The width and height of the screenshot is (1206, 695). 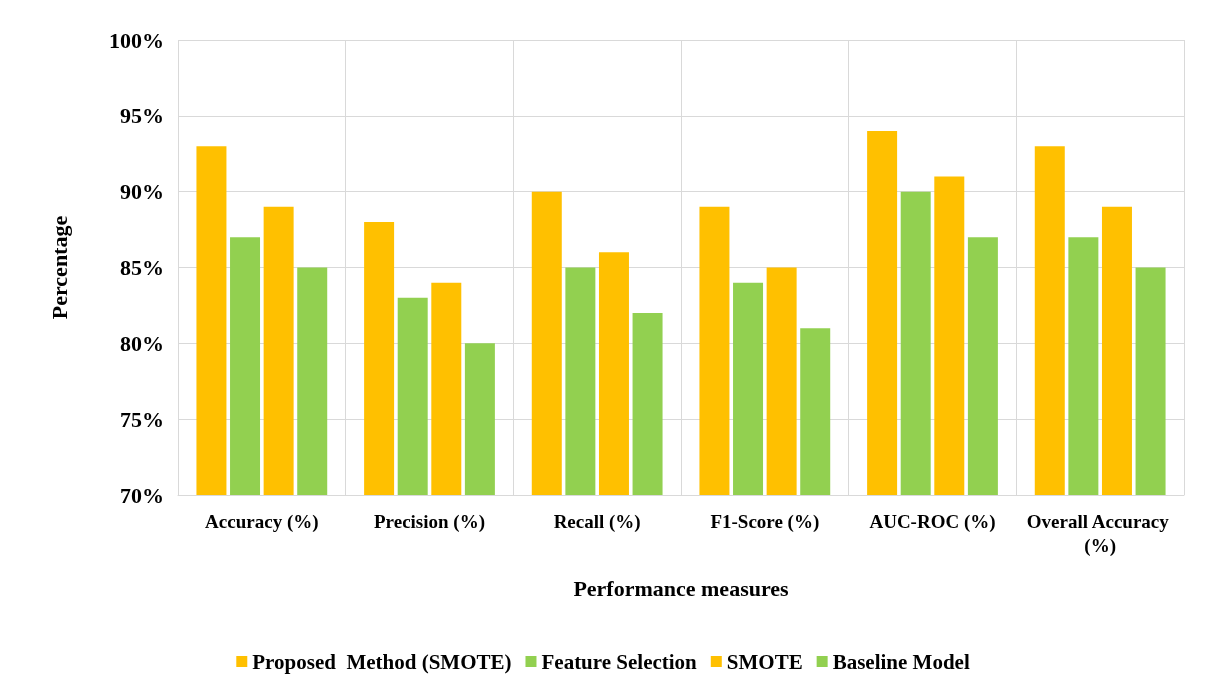 What do you see at coordinates (932, 521) in the screenshot?
I see `x-tick-label: AUC-ROC (%)` at bounding box center [932, 521].